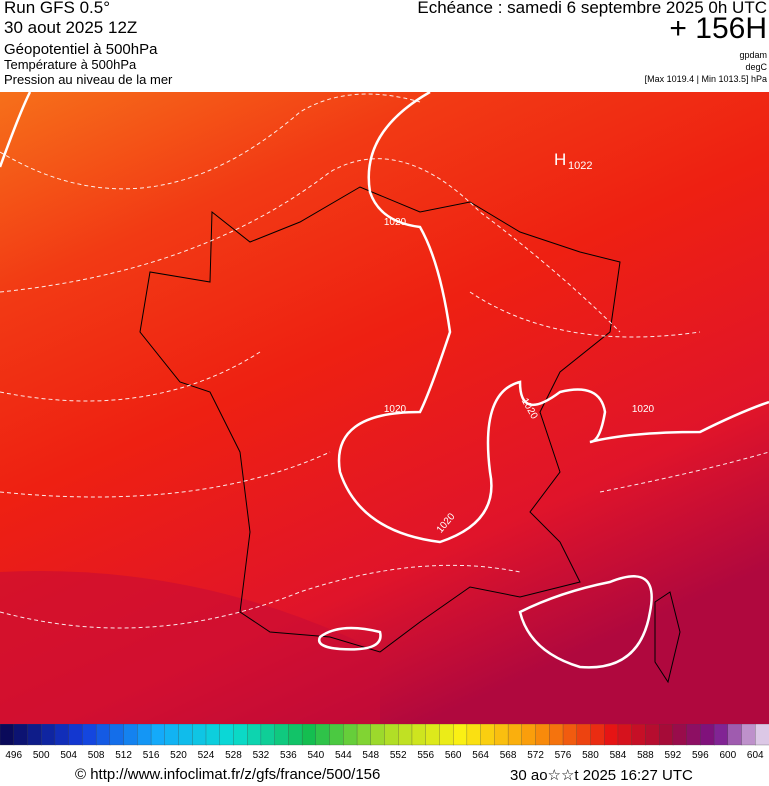 The height and width of the screenshot is (786, 769). Describe the element at coordinates (480, 755) in the screenshot. I see `colorbar-label: 564` at that location.